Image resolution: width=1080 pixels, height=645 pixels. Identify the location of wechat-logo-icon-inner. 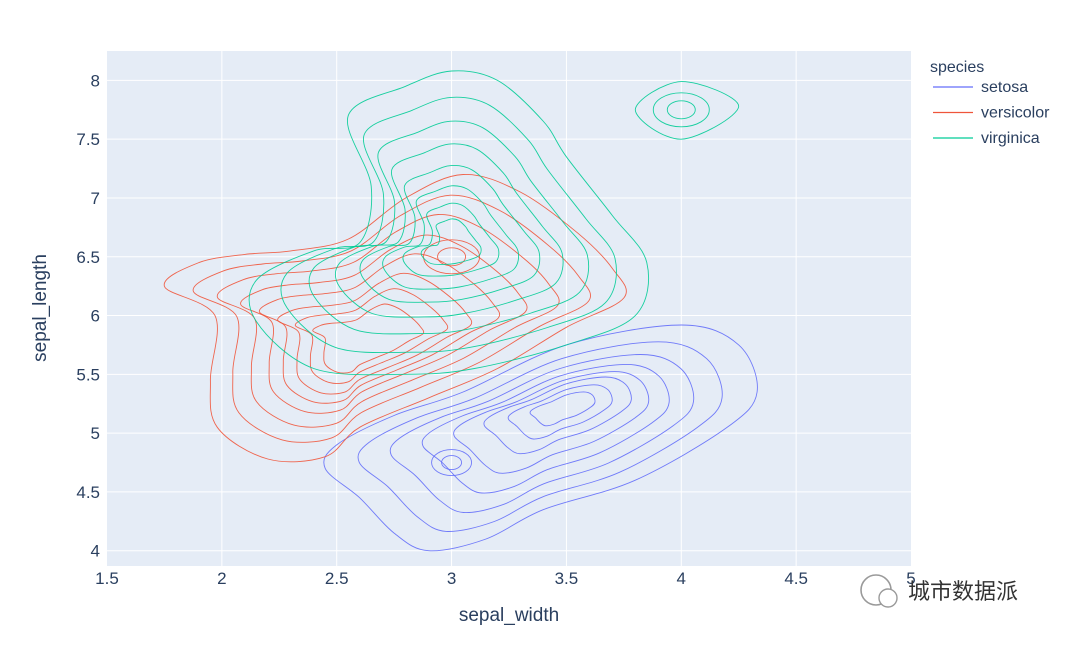
(888, 598).